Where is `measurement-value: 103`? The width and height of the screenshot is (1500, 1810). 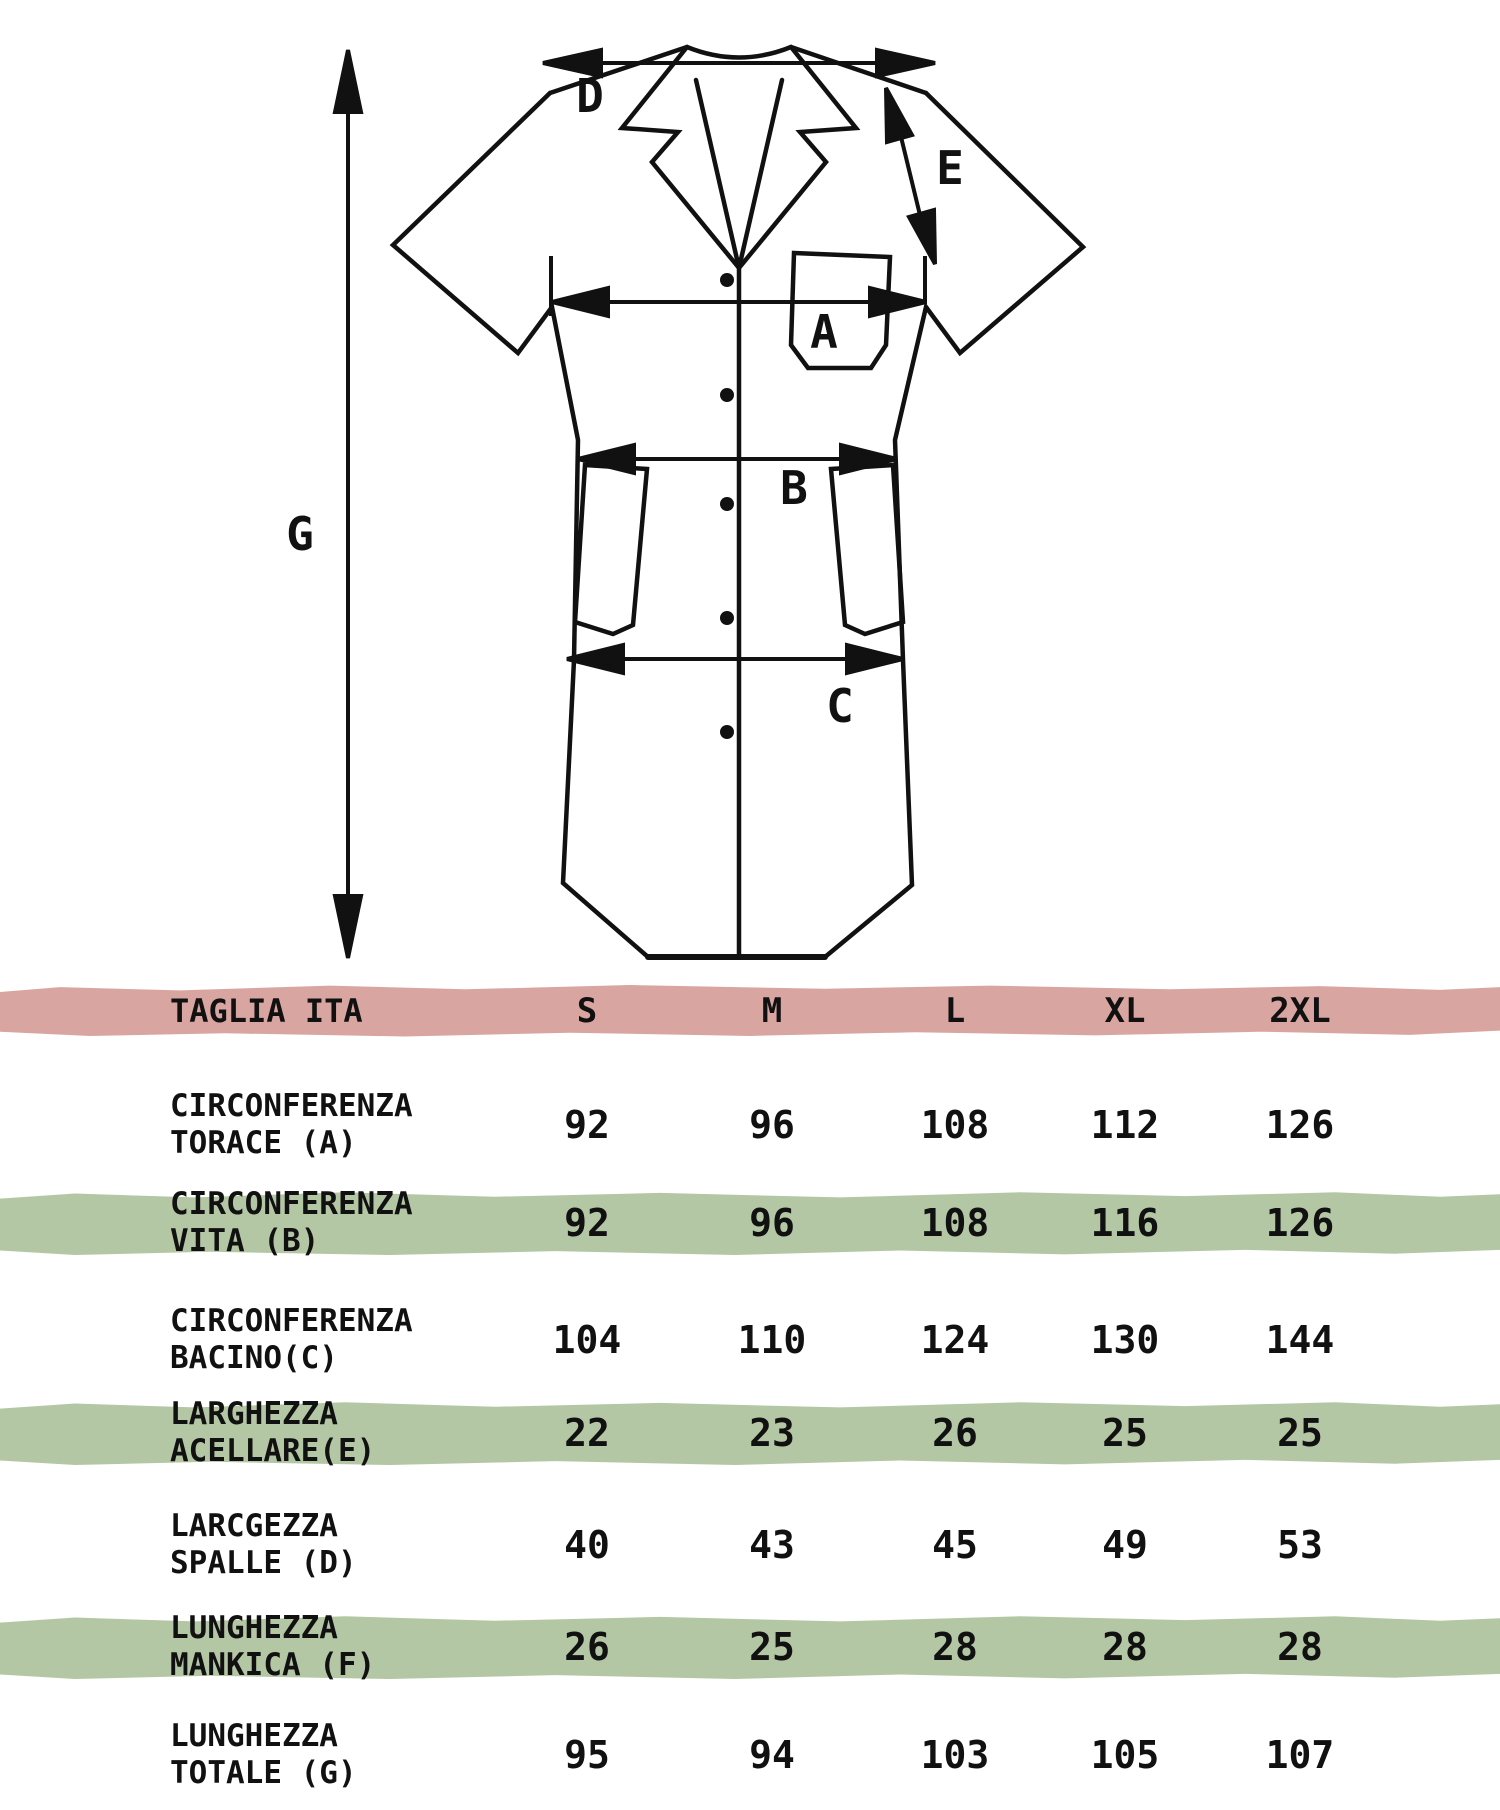
measurement-value: 103 is located at coordinates (955, 1755).